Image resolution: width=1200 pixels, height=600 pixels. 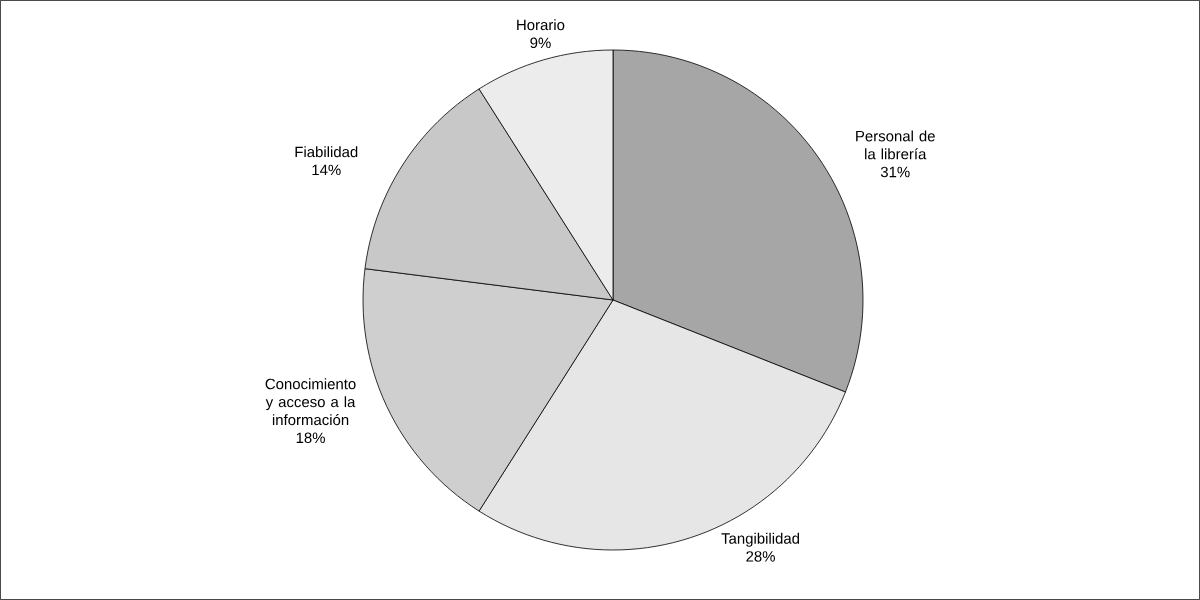 What do you see at coordinates (760, 539) in the screenshot?
I see `slice-label: Tangibilidad` at bounding box center [760, 539].